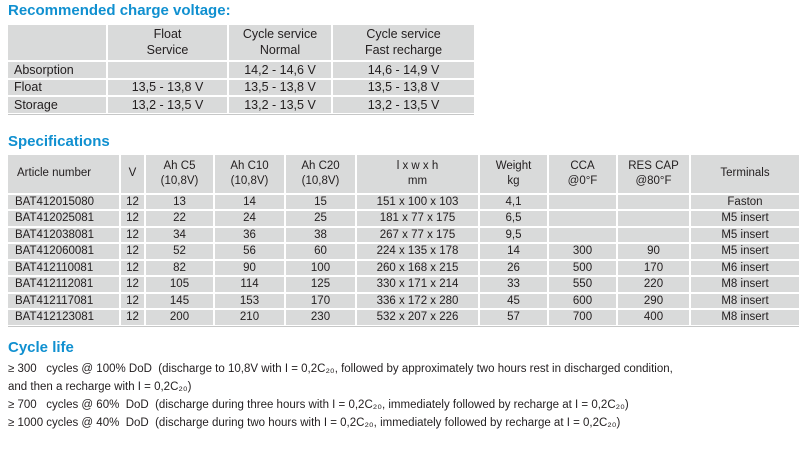 This screenshot has width=811, height=452. What do you see at coordinates (744, 266) in the screenshot?
I see `table-cell: M6 insert` at bounding box center [744, 266].